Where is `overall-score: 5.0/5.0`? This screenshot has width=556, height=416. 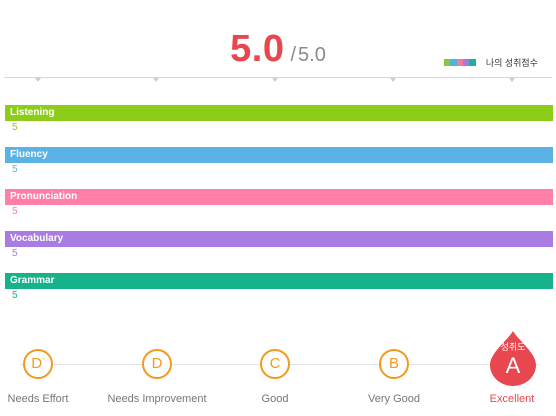 overall-score: 5.0/5.0 is located at coordinates (278, 49).